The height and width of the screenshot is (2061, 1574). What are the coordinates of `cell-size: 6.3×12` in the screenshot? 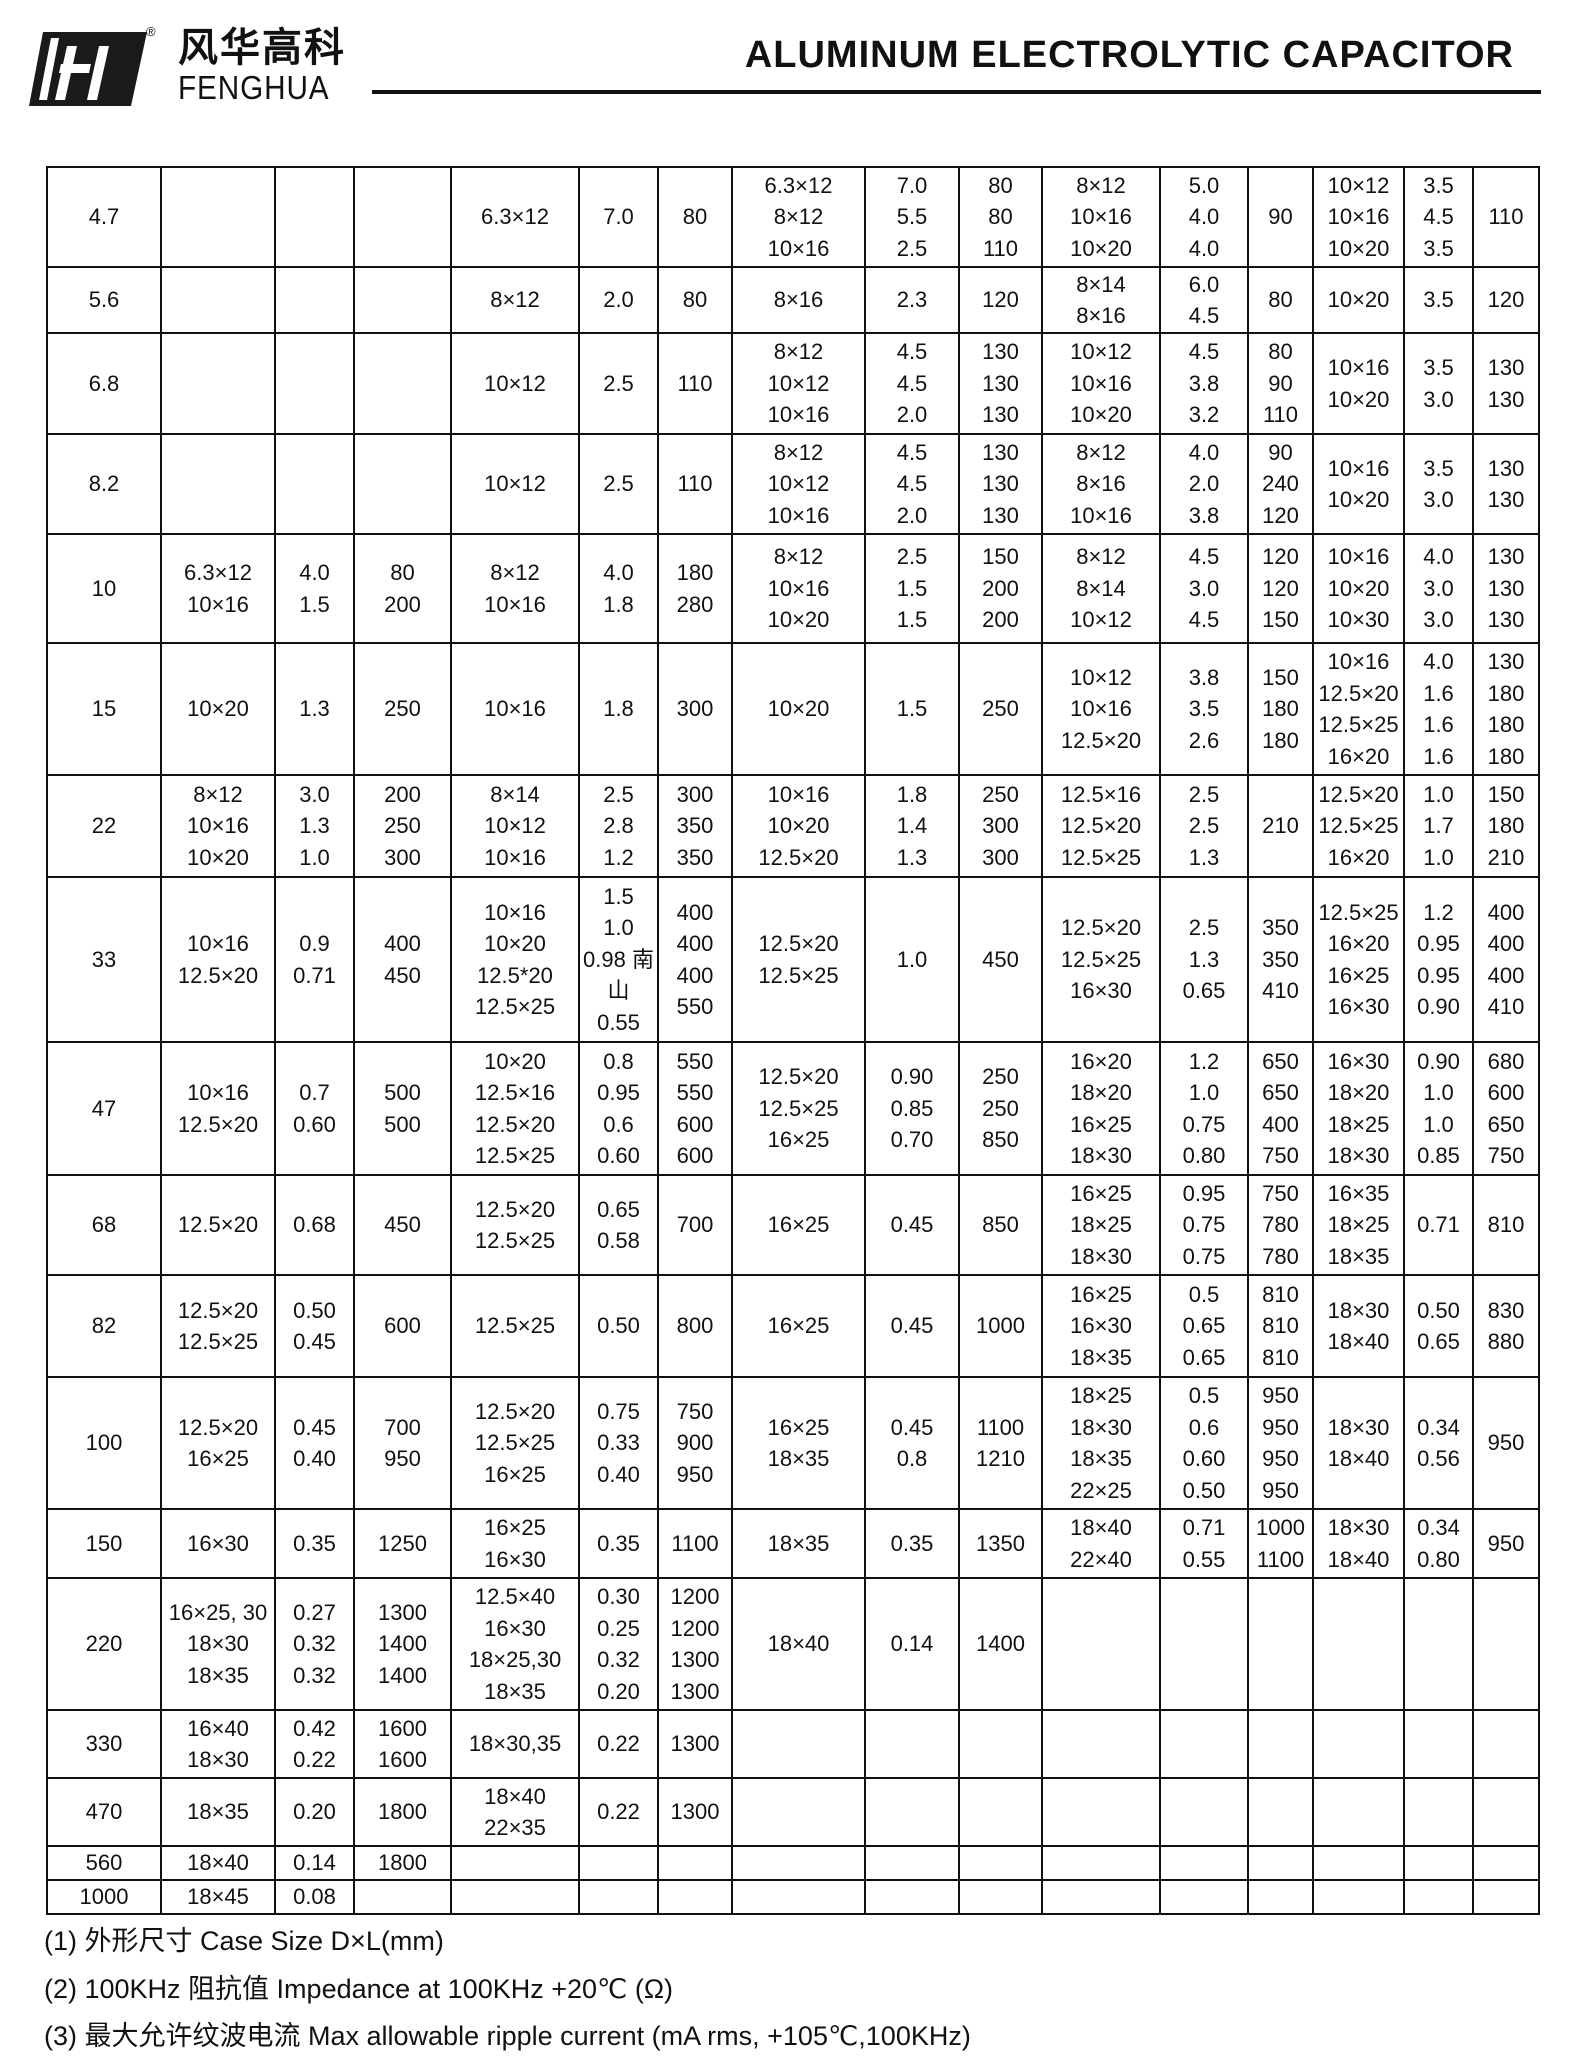 It's located at (515, 217).